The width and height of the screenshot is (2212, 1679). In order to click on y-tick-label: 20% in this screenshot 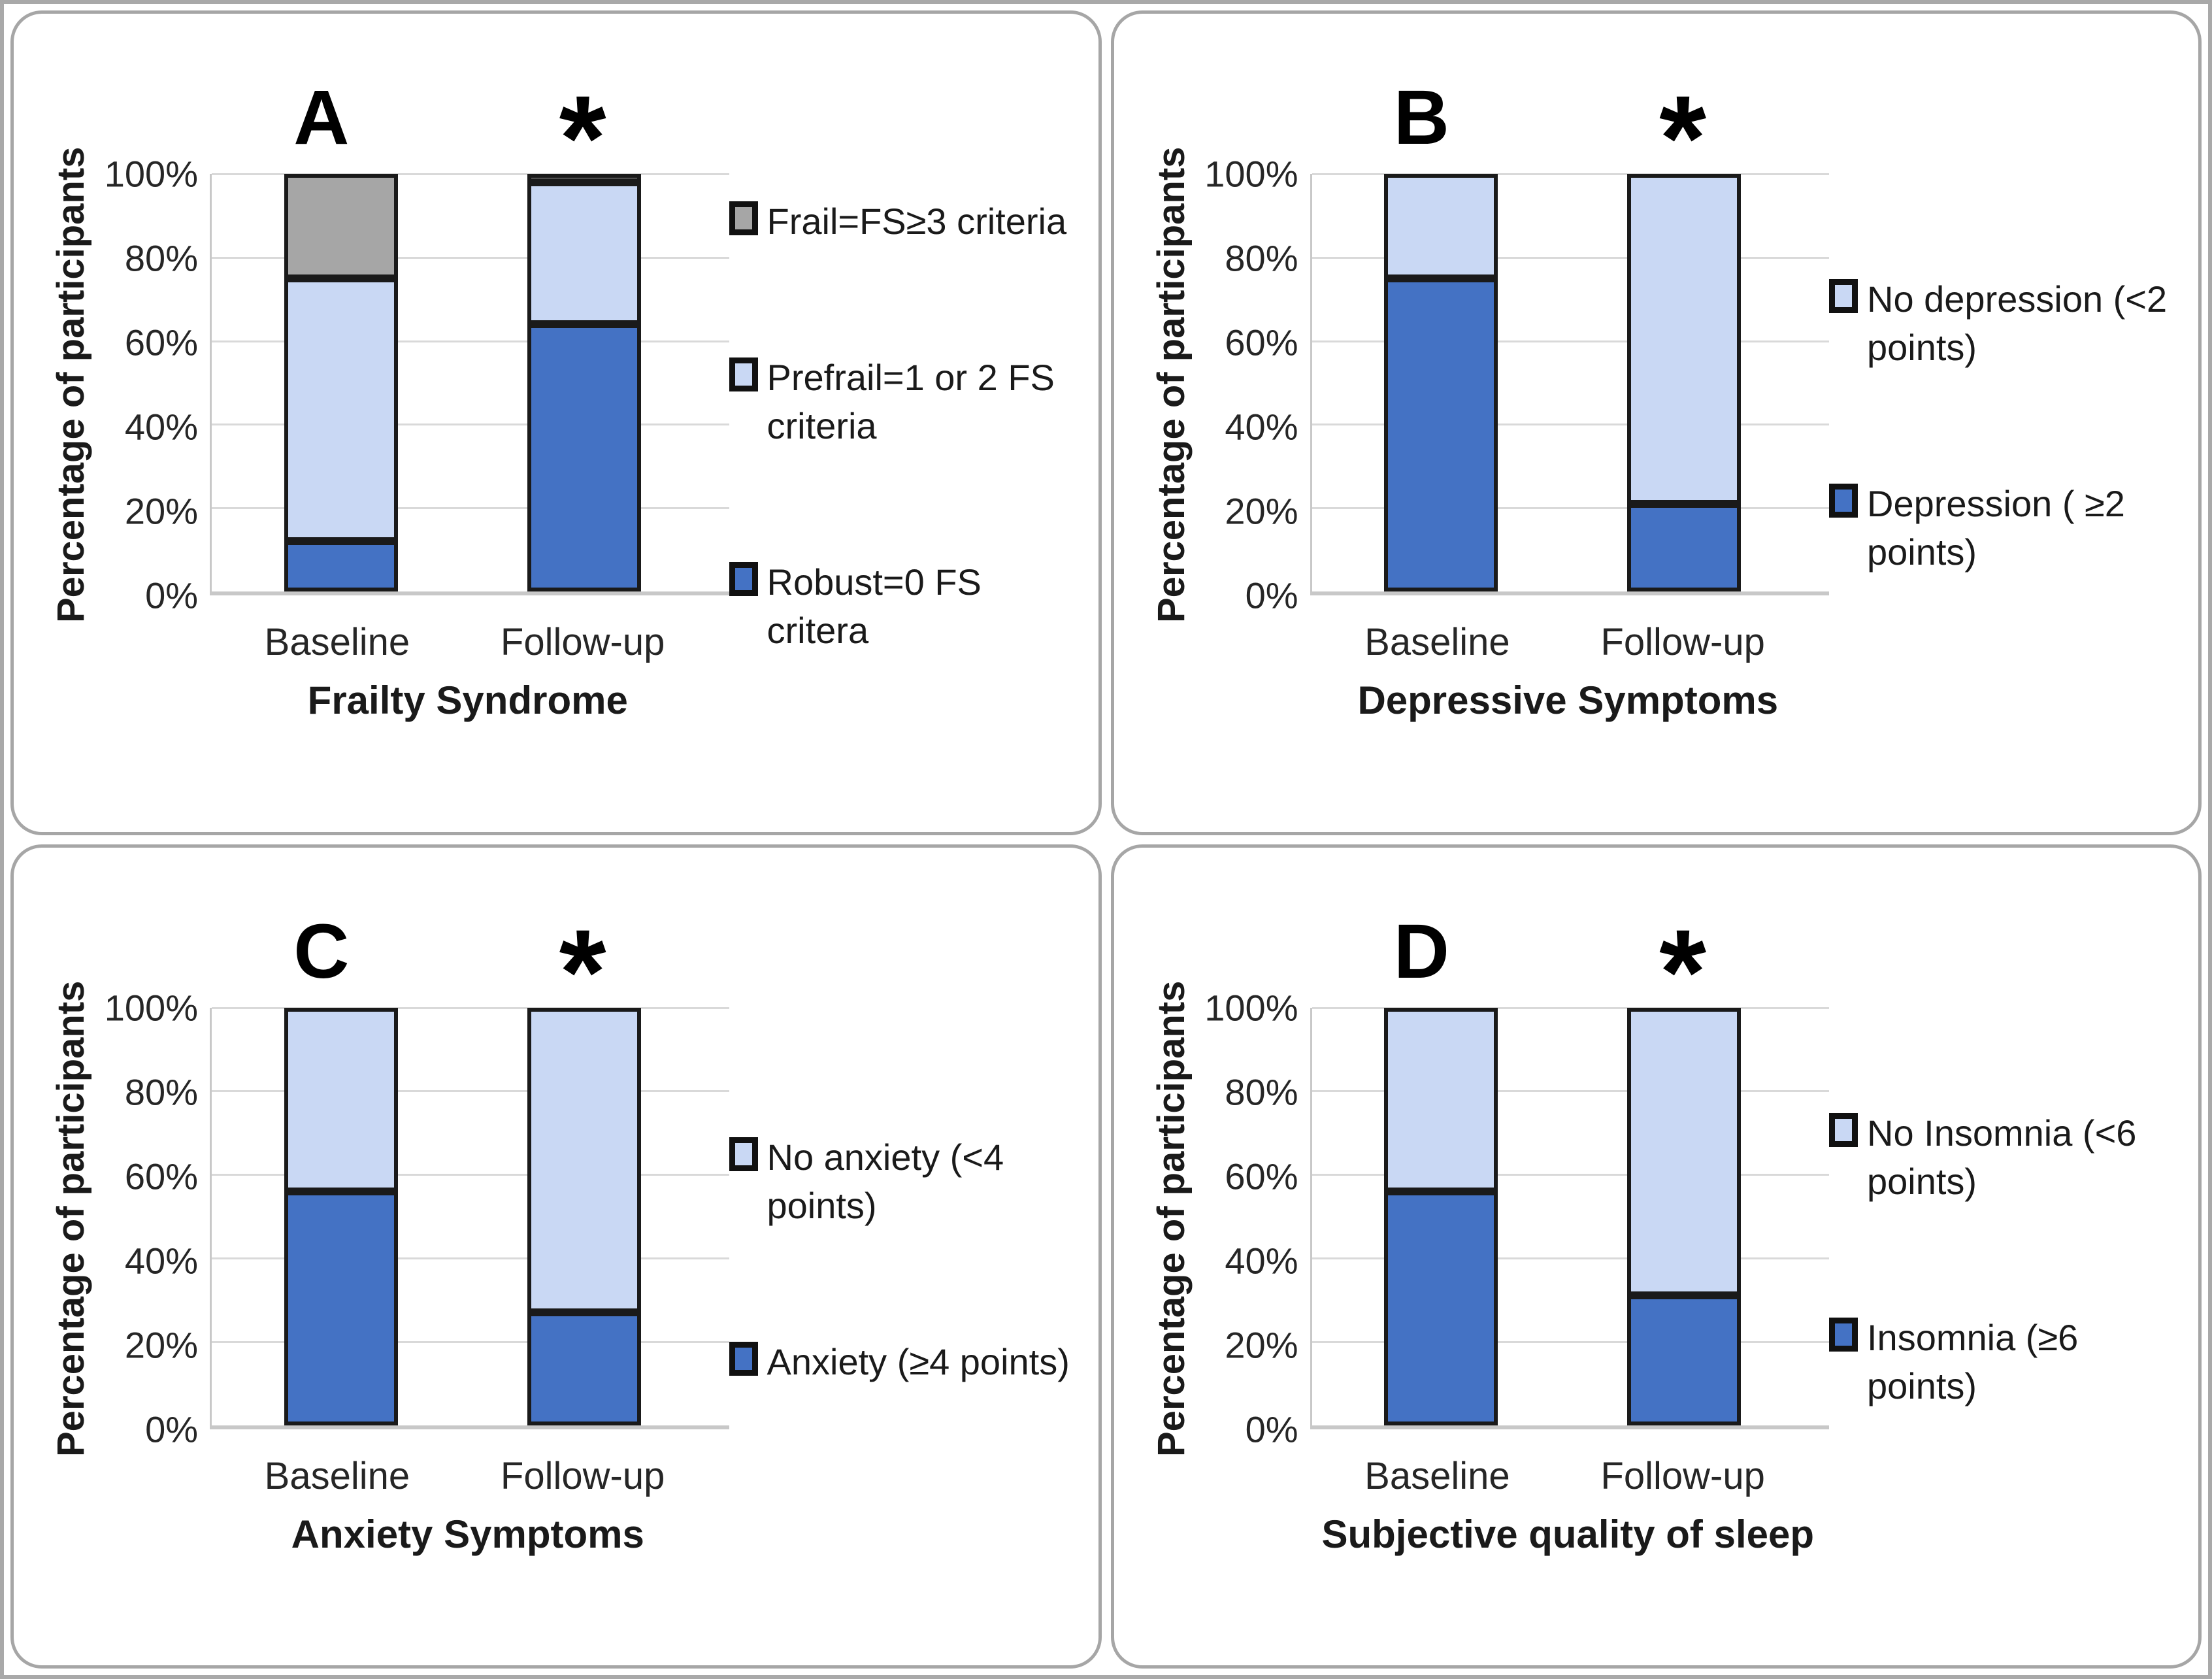, I will do `click(1261, 511)`.